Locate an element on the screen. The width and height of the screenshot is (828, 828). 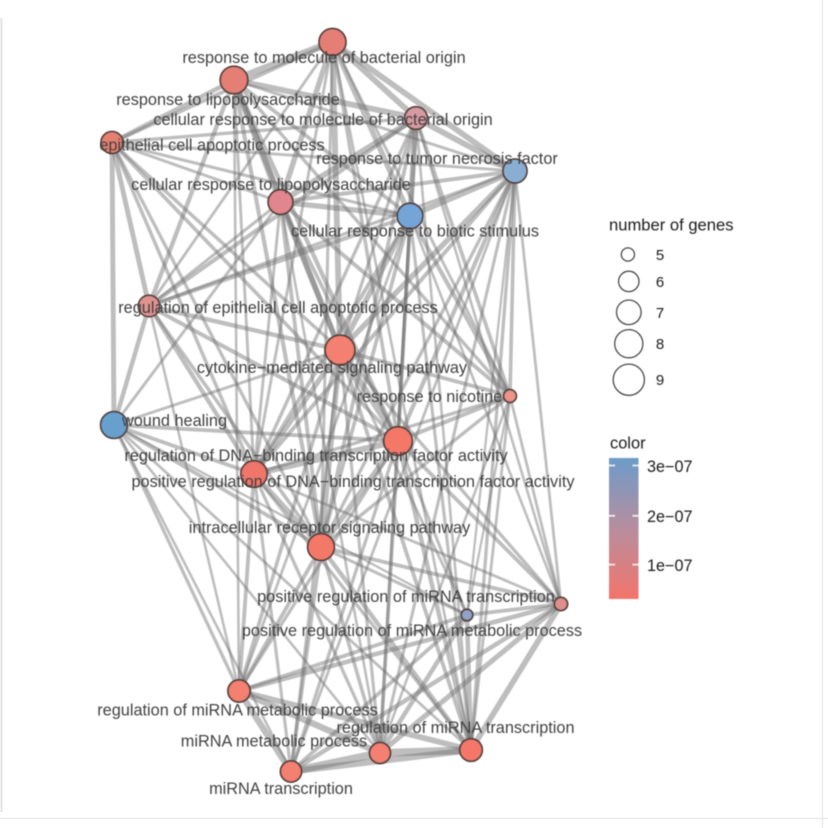
svg-text: number of genes is located at coordinates (671, 225).